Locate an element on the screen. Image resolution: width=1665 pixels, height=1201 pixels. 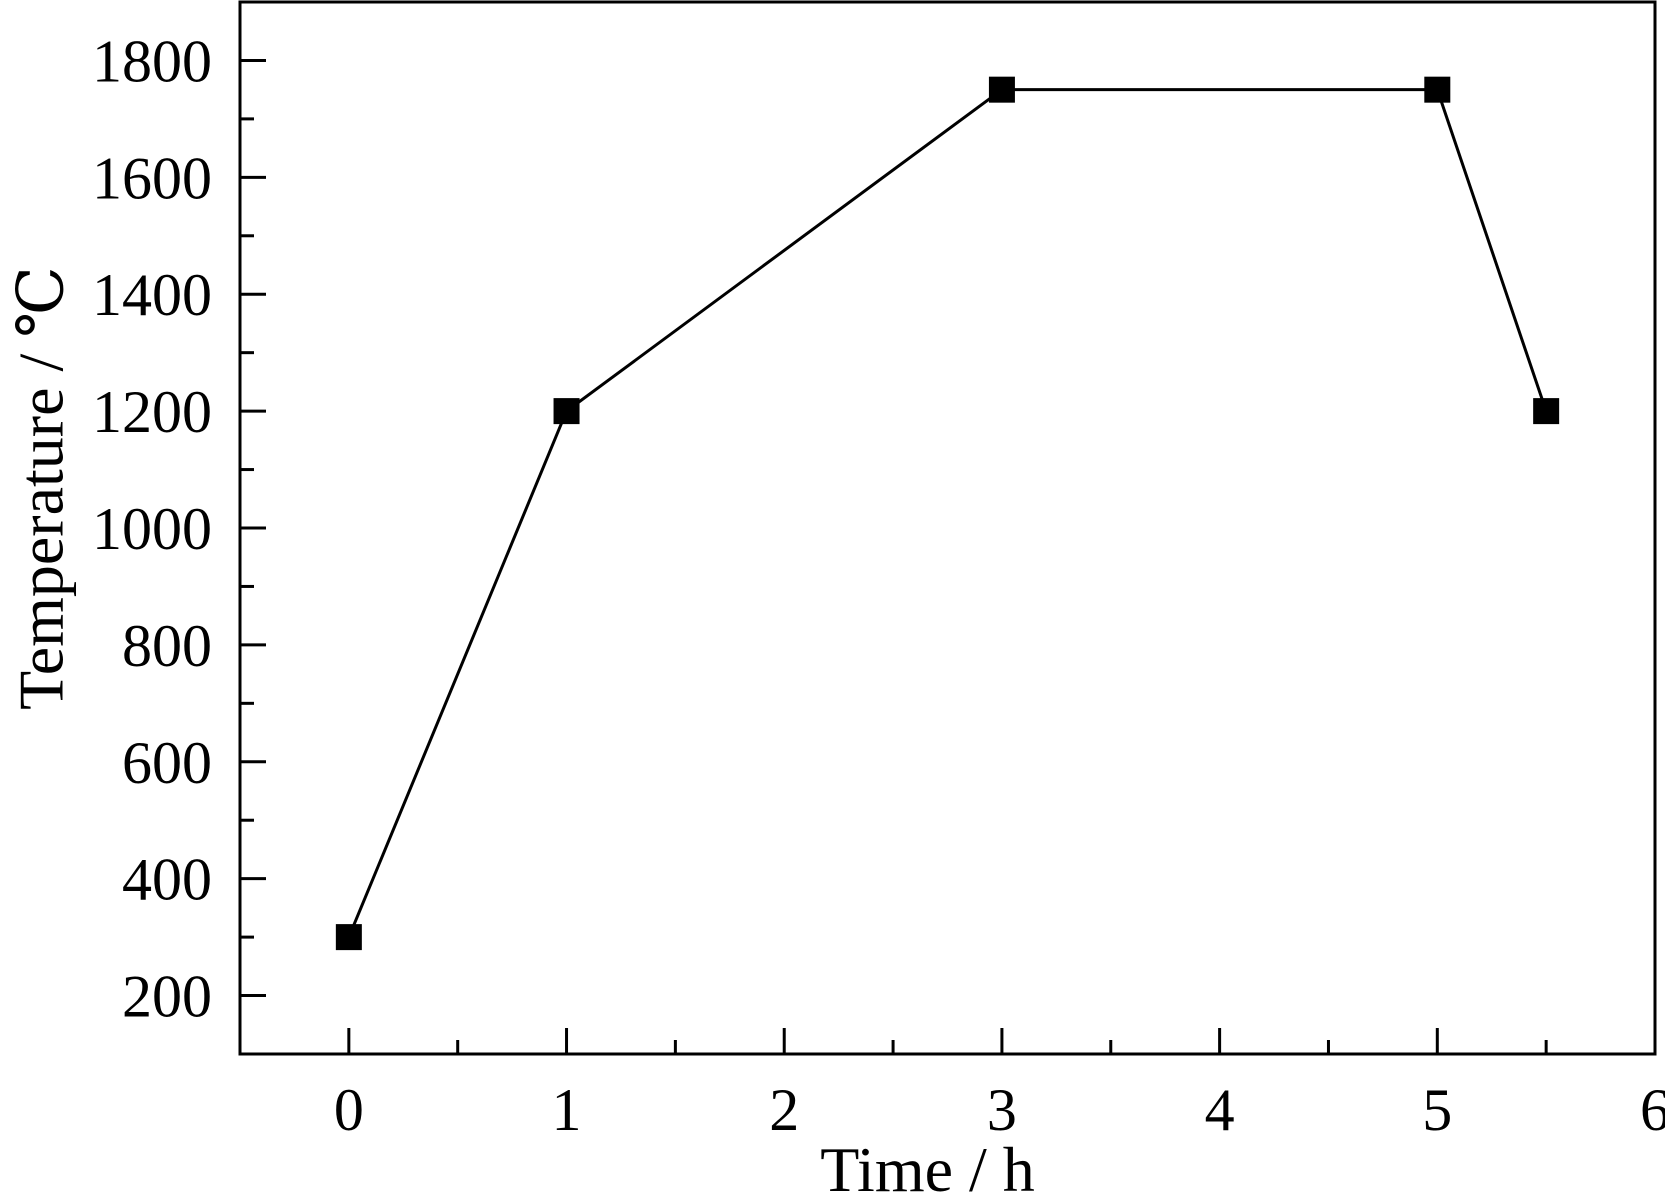
x-tick-label: 4 is located at coordinates (1220, 1110).